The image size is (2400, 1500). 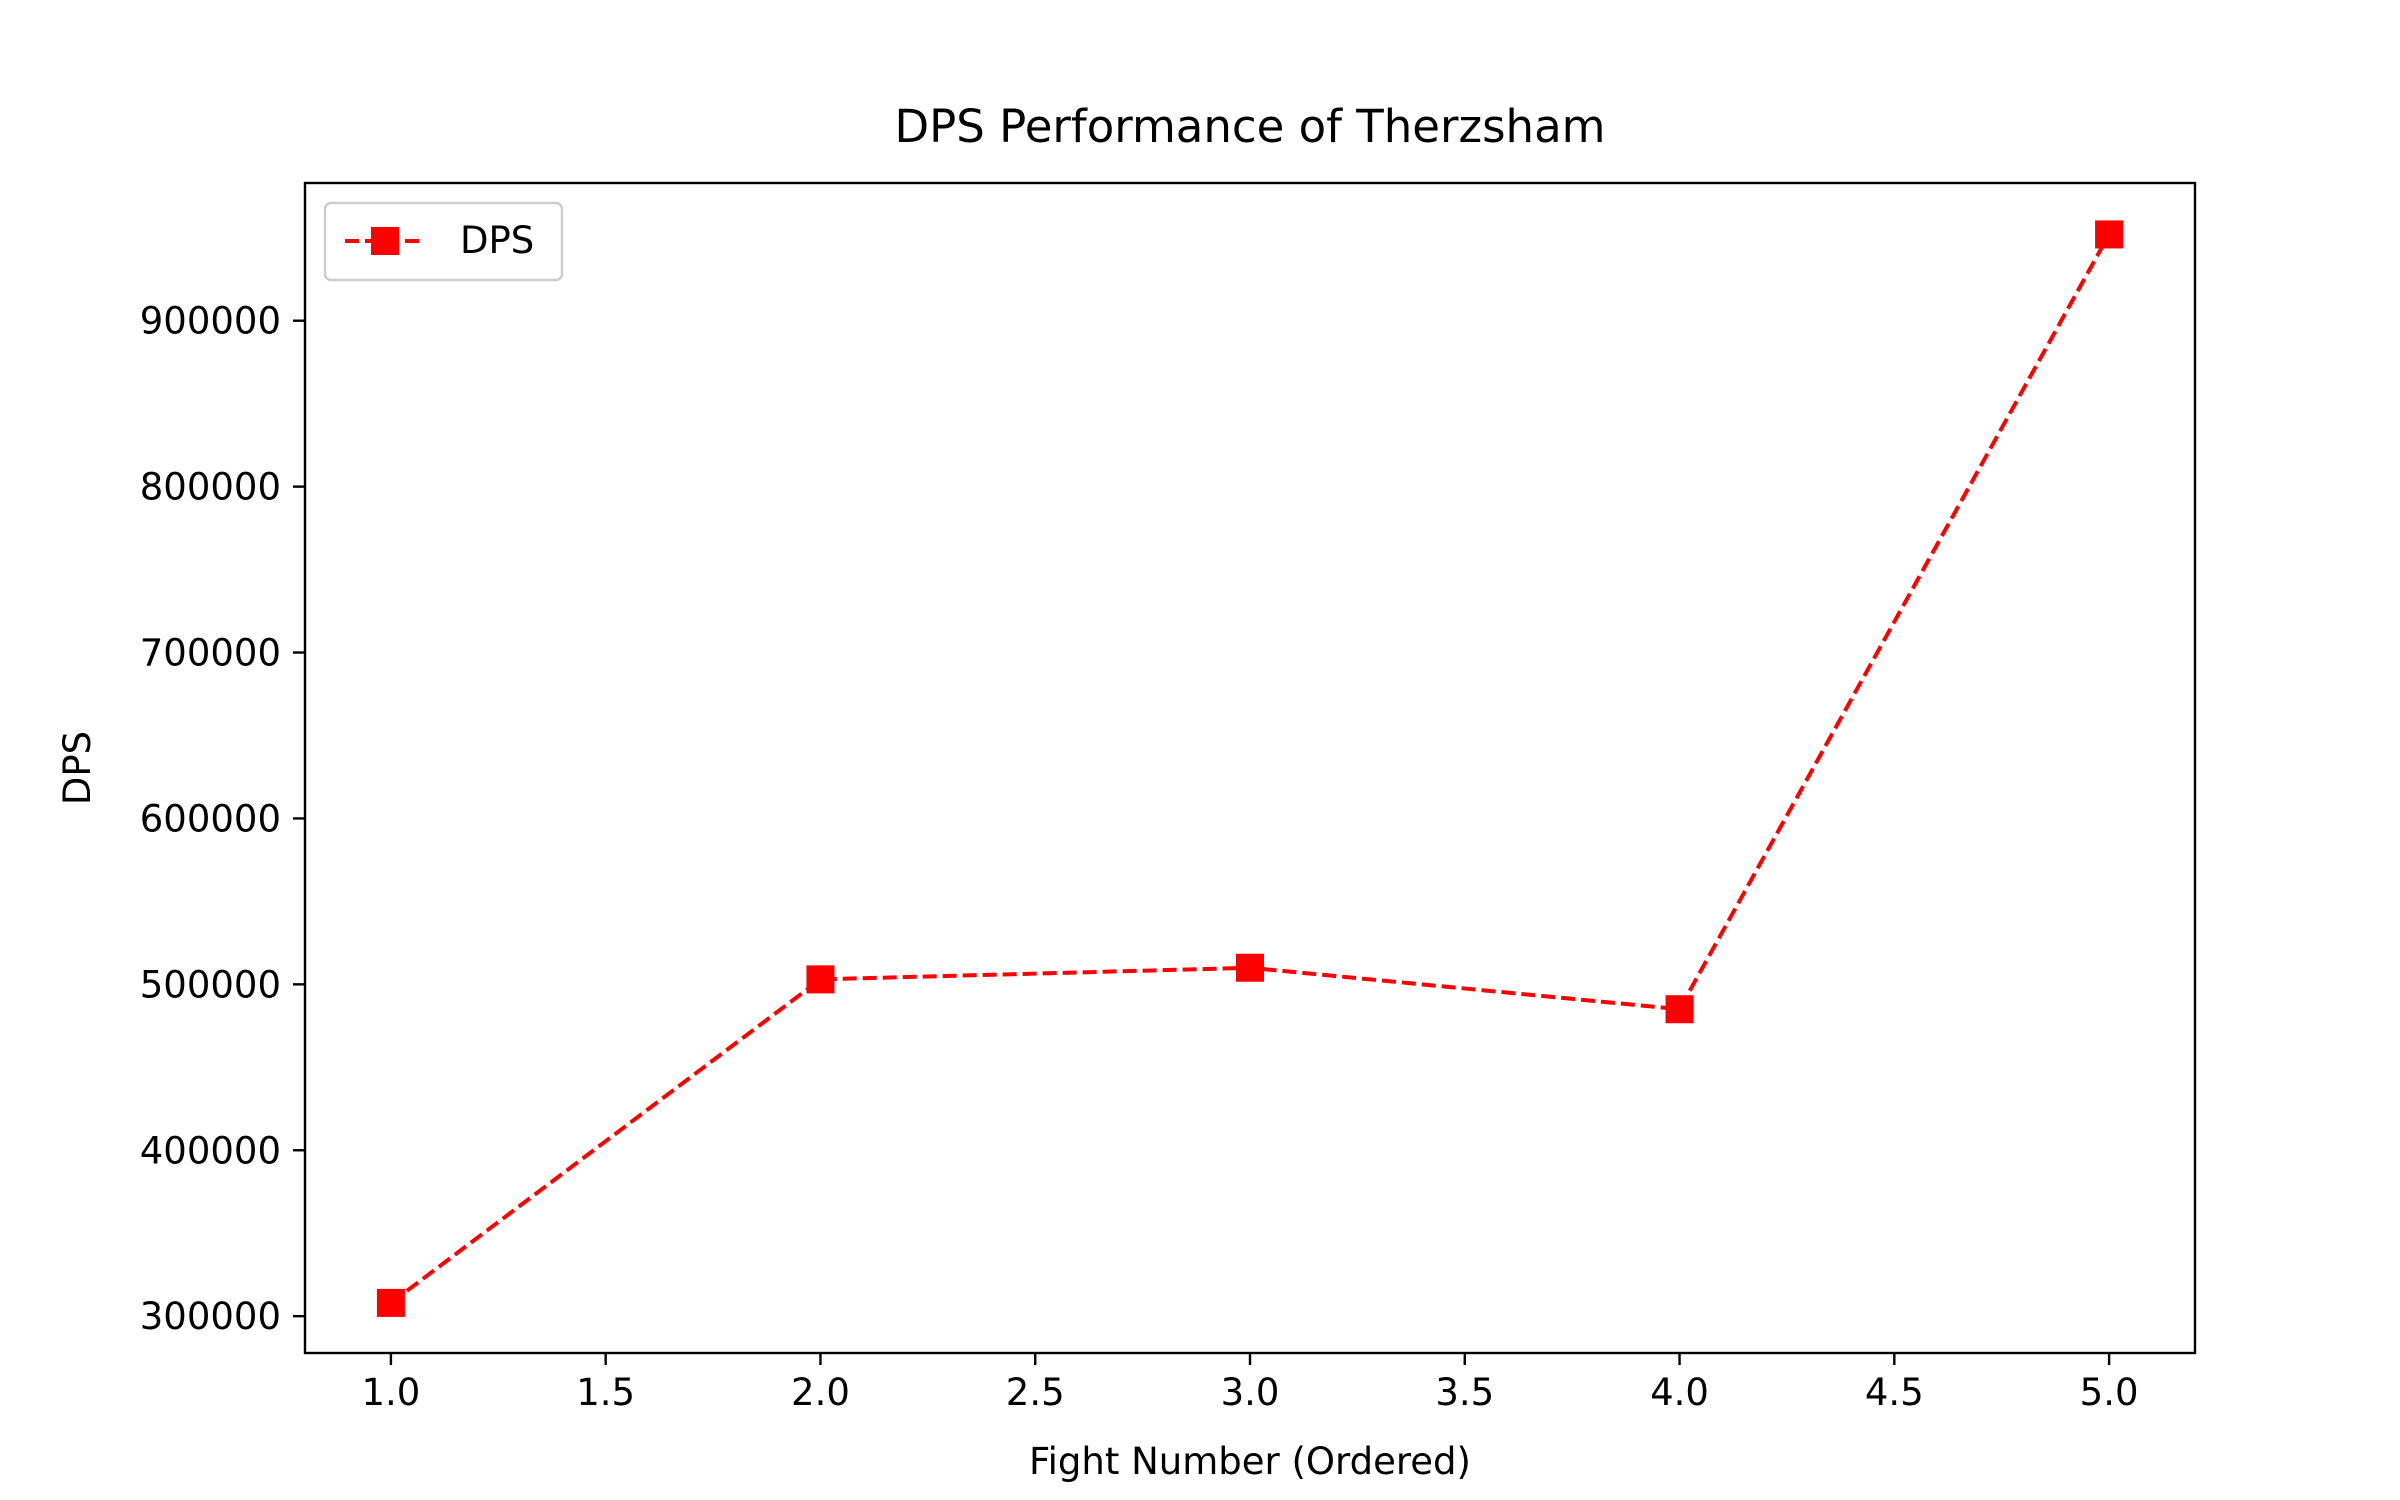 What do you see at coordinates (497, 240) in the screenshot?
I see `legend-label: DPS` at bounding box center [497, 240].